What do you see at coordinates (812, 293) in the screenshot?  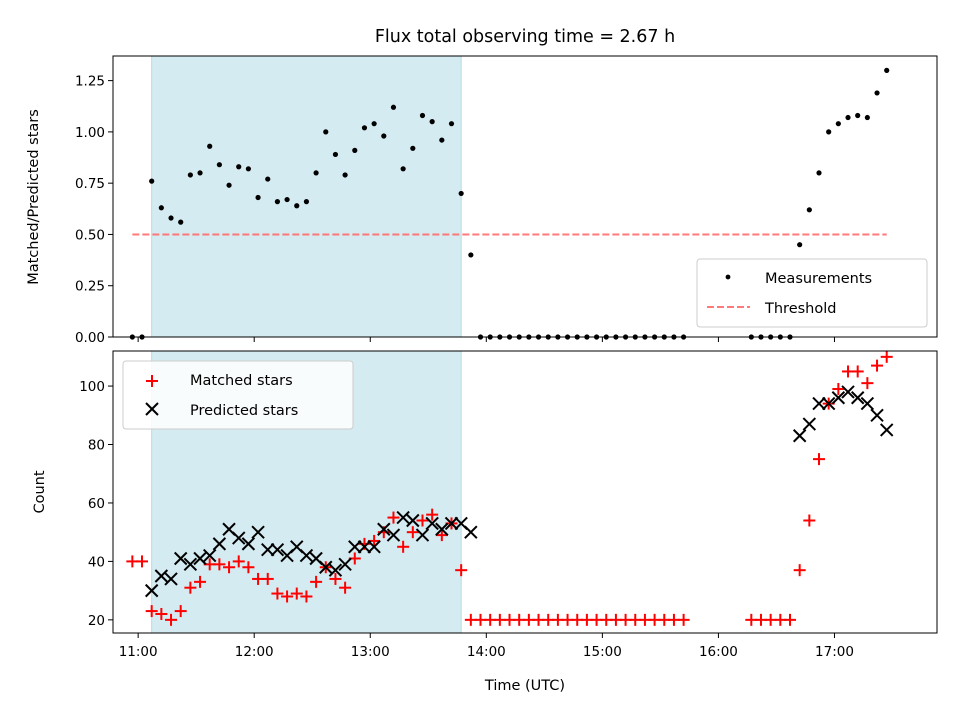 I see `top-legend-box` at bounding box center [812, 293].